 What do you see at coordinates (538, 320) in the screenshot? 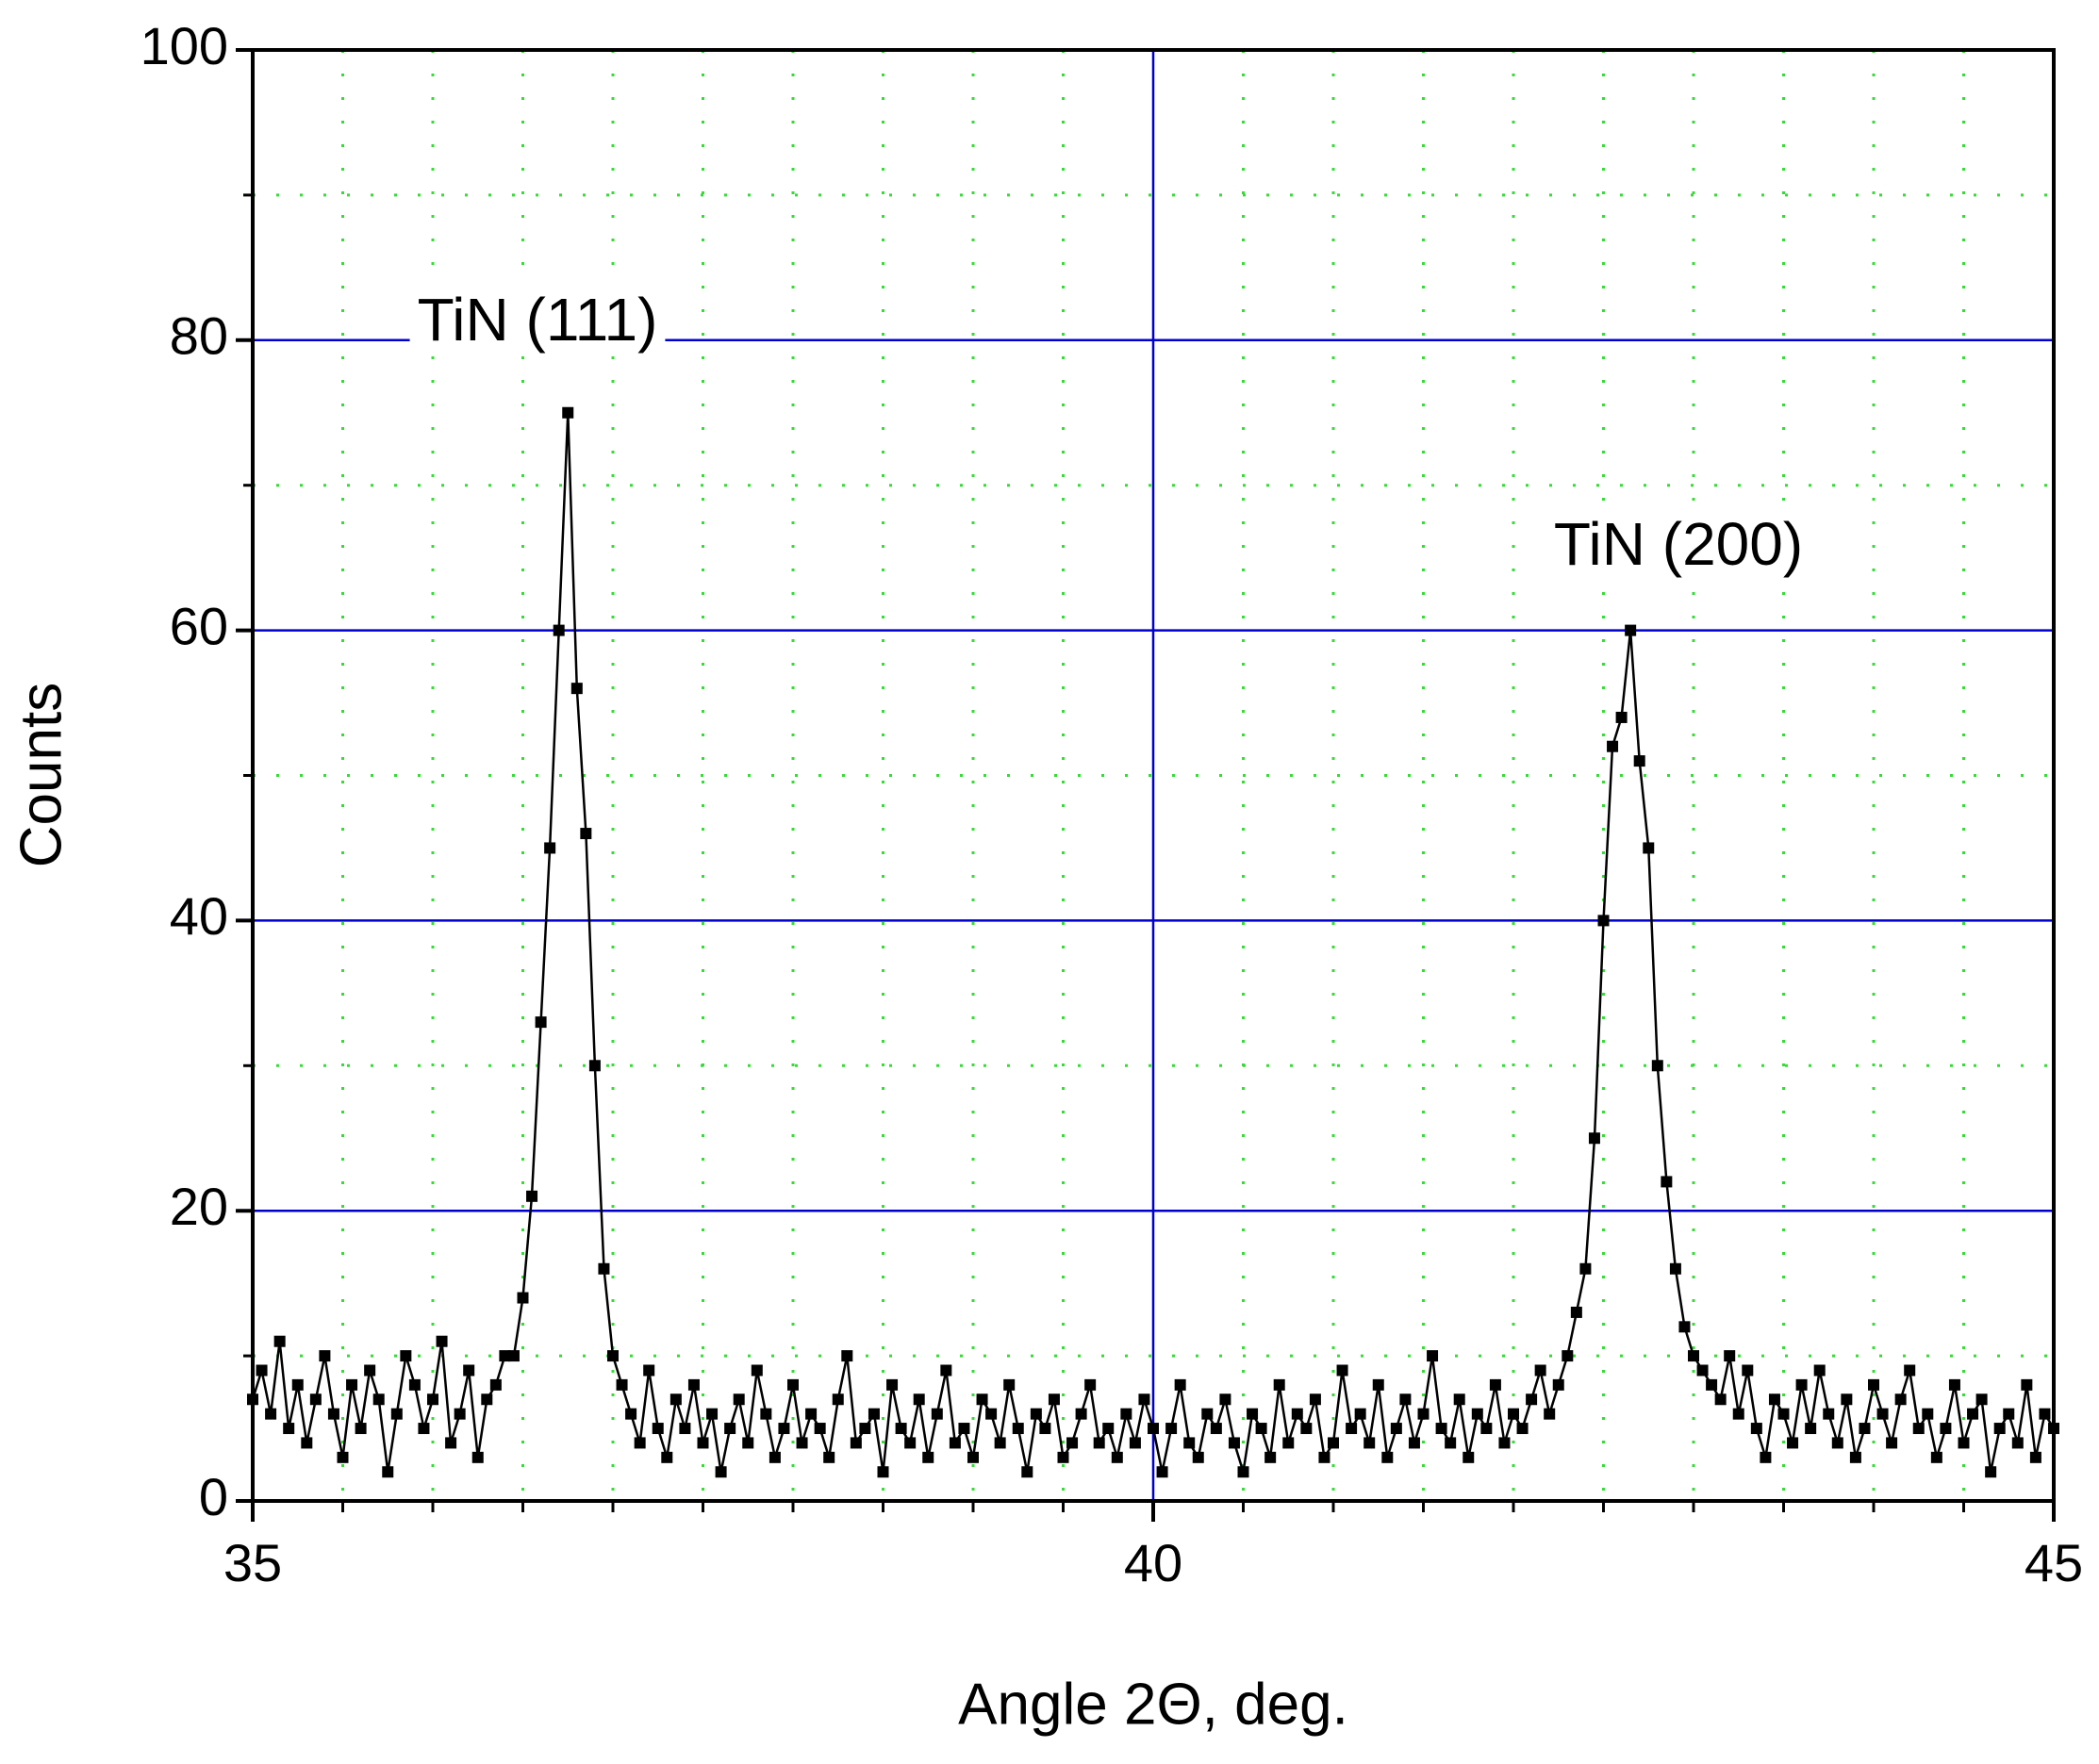
I see `annotation: TiN (111)` at bounding box center [538, 320].